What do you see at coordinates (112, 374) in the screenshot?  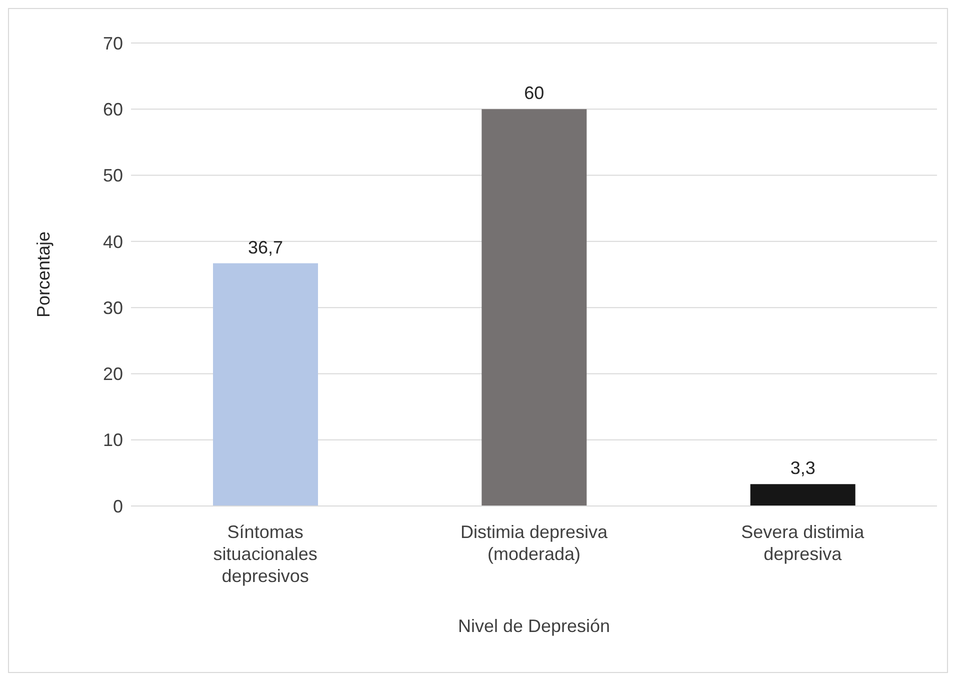 I see `y-tick-label: 20` at bounding box center [112, 374].